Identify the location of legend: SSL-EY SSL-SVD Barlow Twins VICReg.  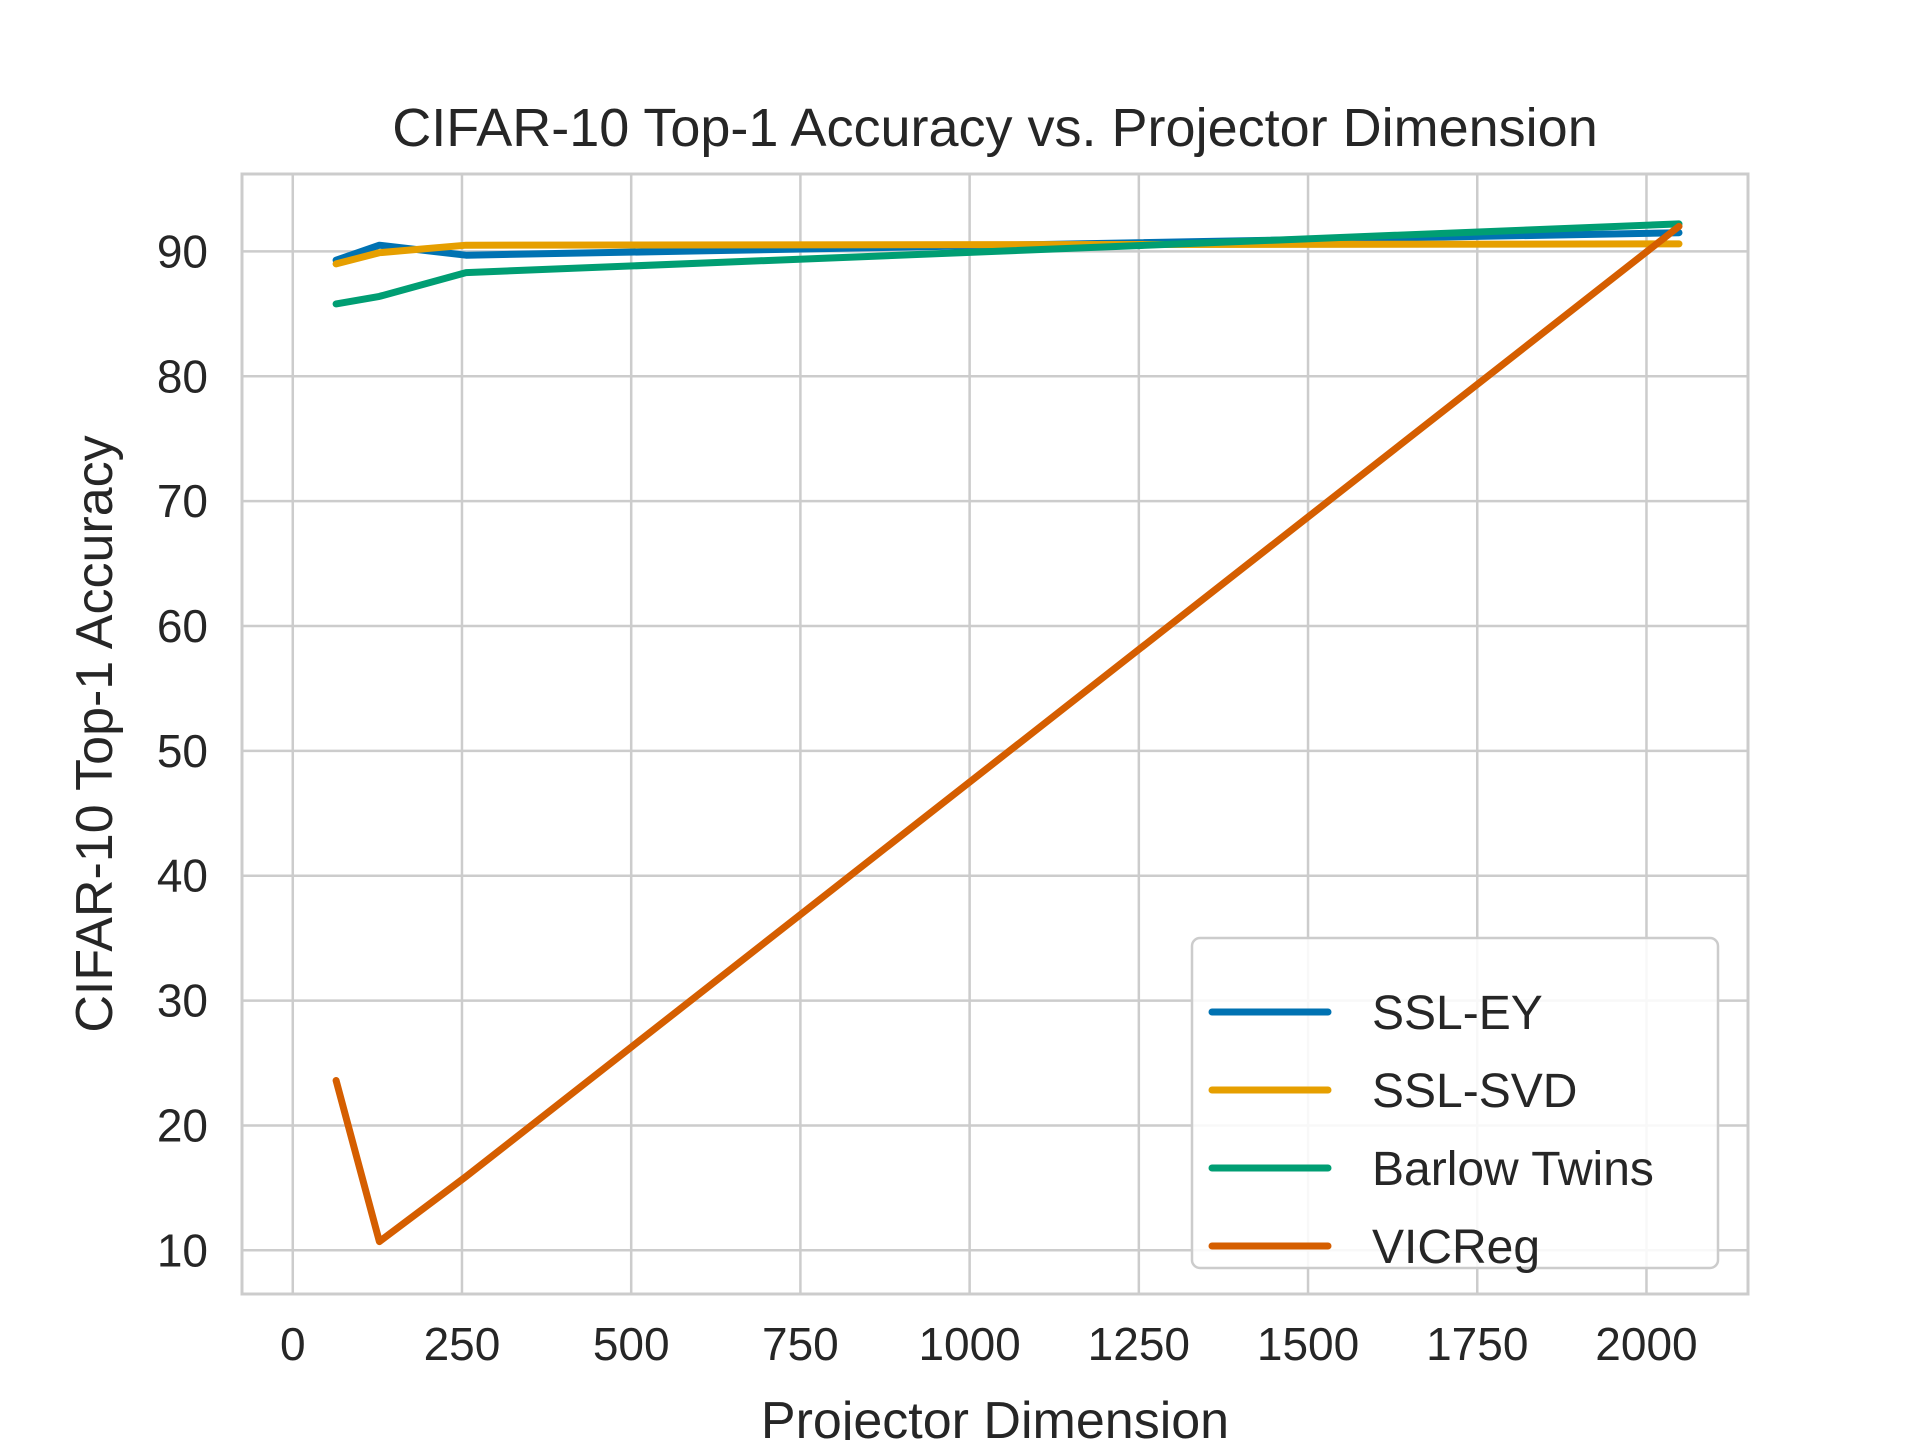
(1455, 1105).